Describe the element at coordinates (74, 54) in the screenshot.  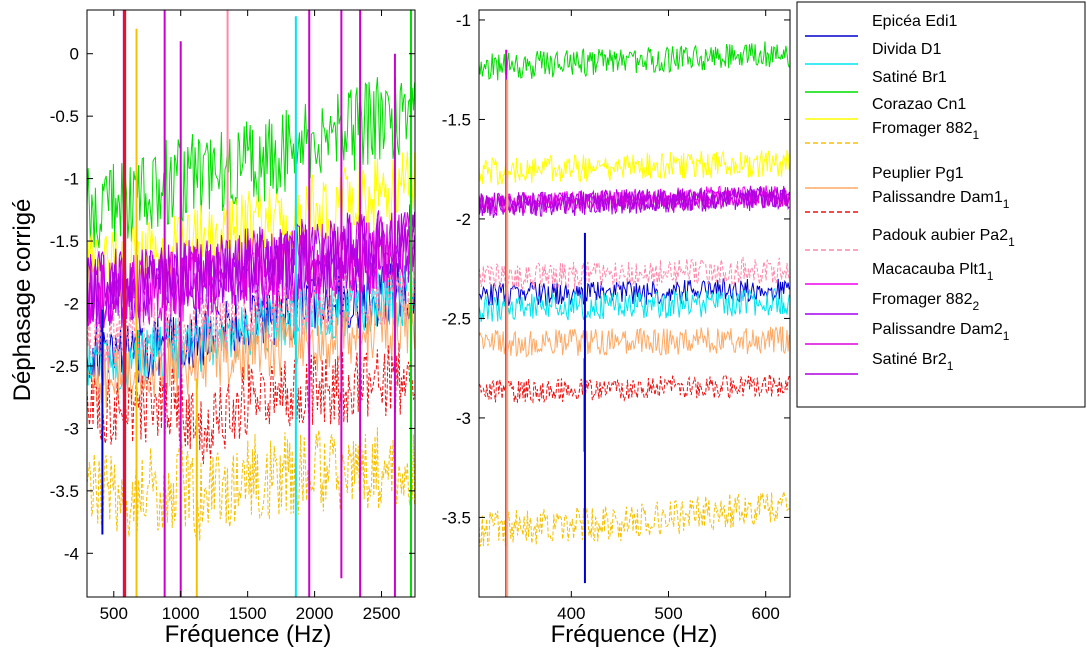
I see `y-tick-label: 0` at that location.